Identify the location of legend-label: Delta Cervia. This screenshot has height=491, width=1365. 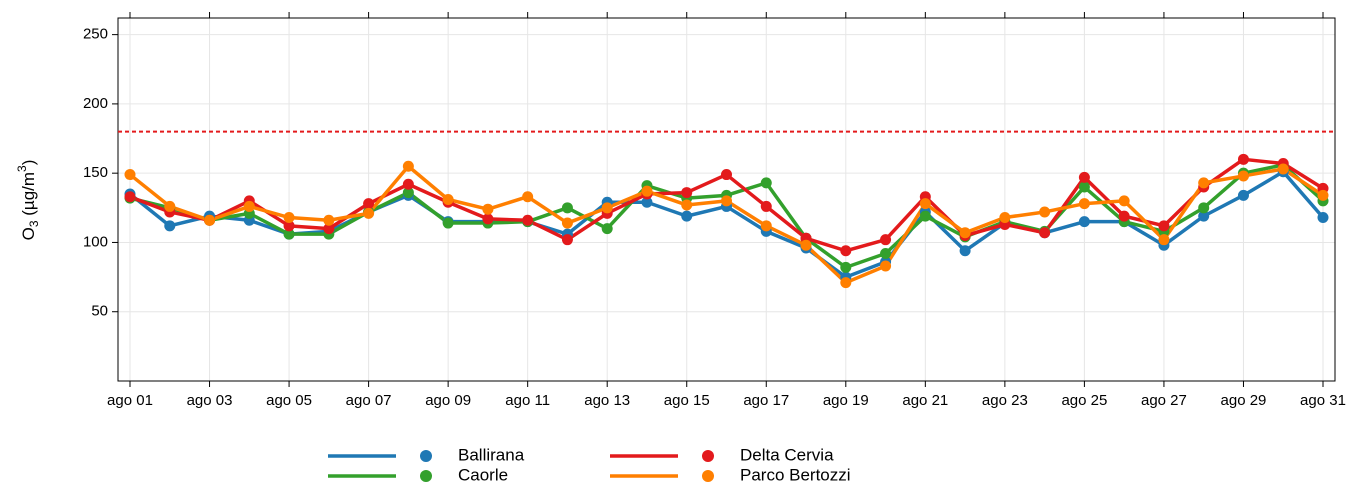
(787, 454).